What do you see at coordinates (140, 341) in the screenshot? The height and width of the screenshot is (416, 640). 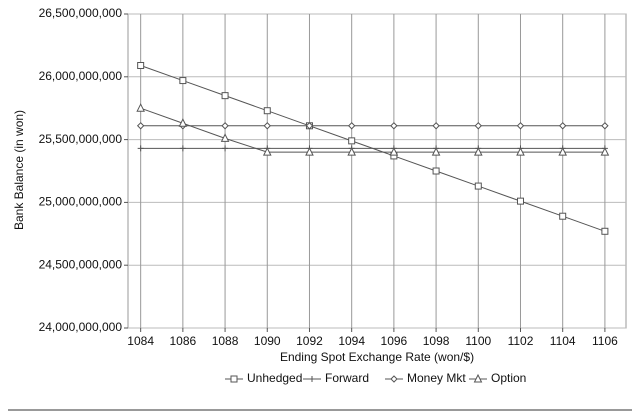 I see `x-tick-label: 1084` at bounding box center [140, 341].